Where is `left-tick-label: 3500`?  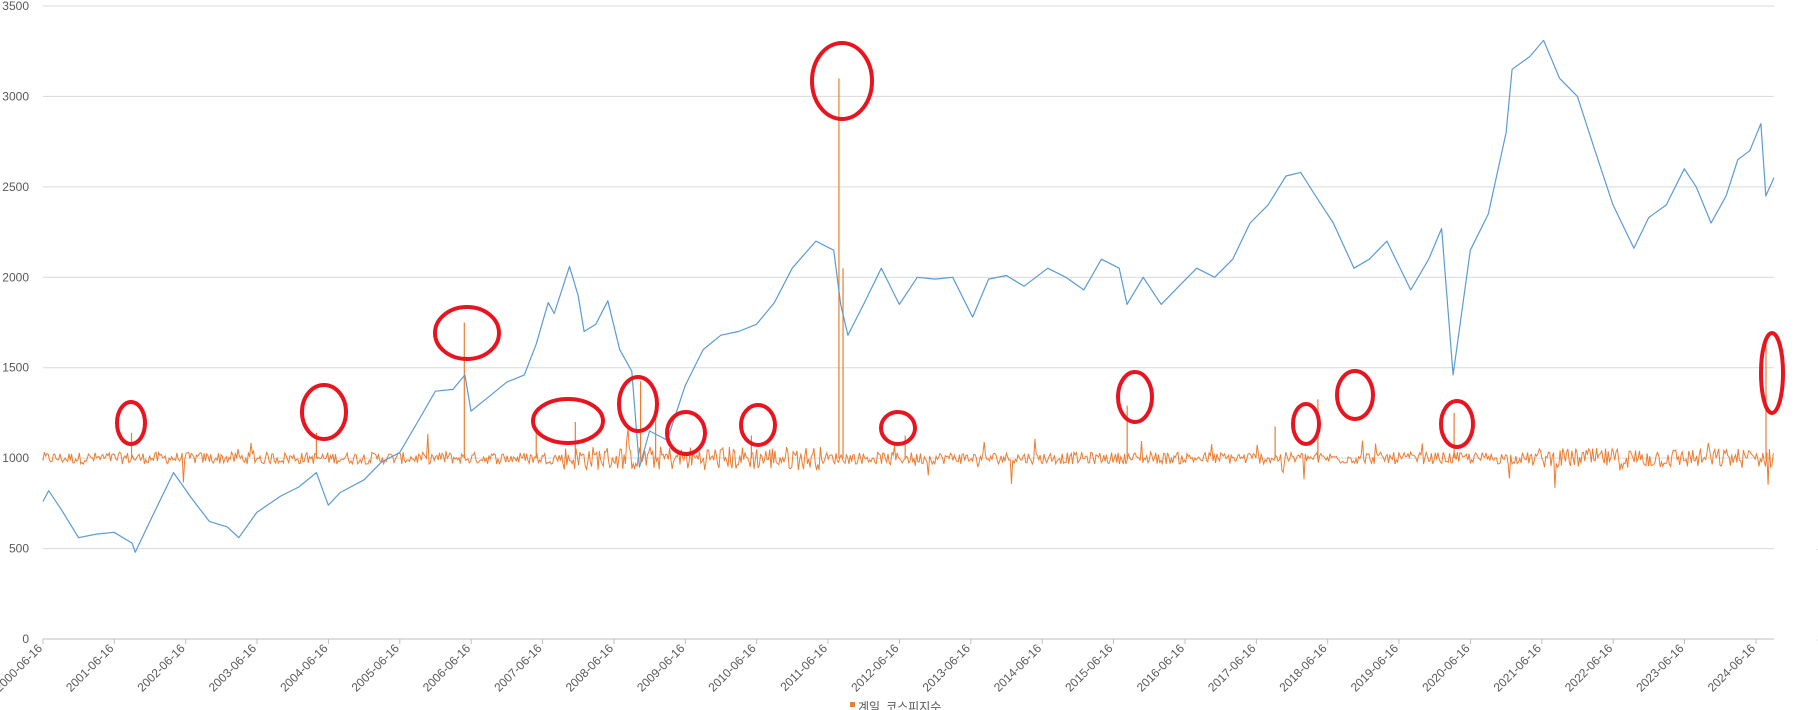
left-tick-label: 3500 is located at coordinates (15, 6).